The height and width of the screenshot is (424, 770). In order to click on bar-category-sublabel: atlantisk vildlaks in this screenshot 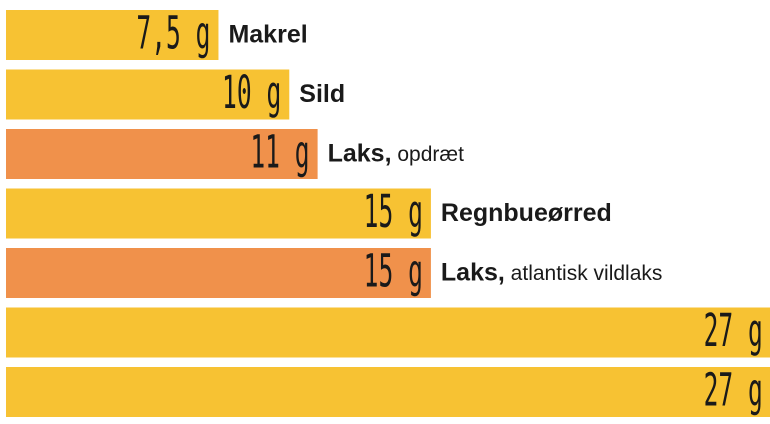, I will do `click(584, 273)`.